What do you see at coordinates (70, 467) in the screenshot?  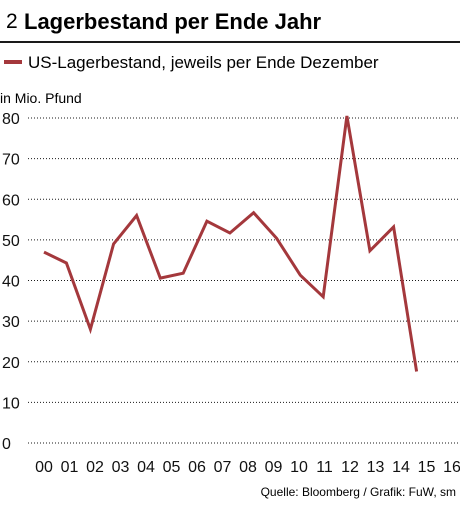 I see `x-tick-label: 01` at bounding box center [70, 467].